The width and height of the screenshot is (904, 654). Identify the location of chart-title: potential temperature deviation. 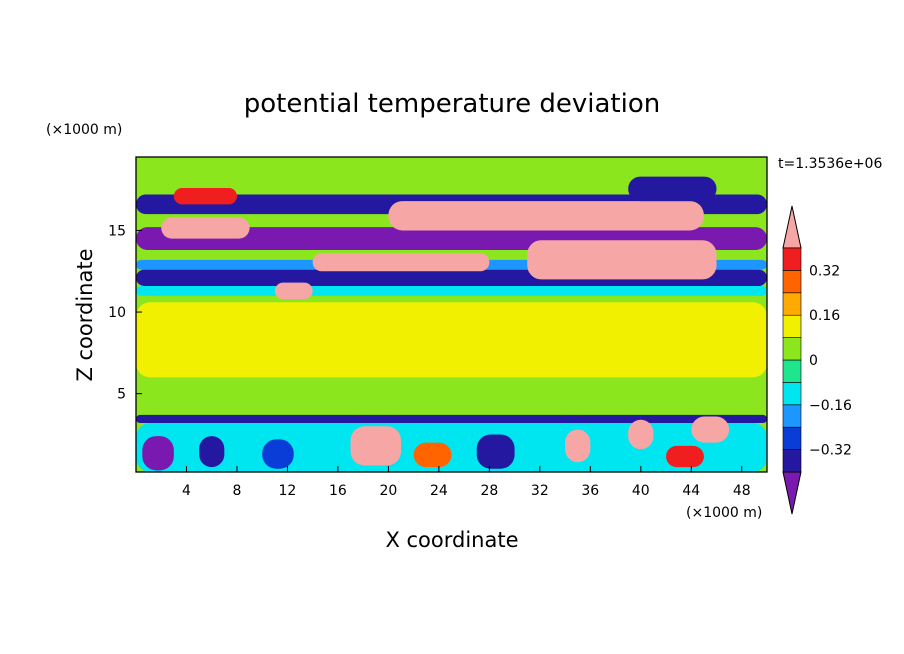
(452, 104).